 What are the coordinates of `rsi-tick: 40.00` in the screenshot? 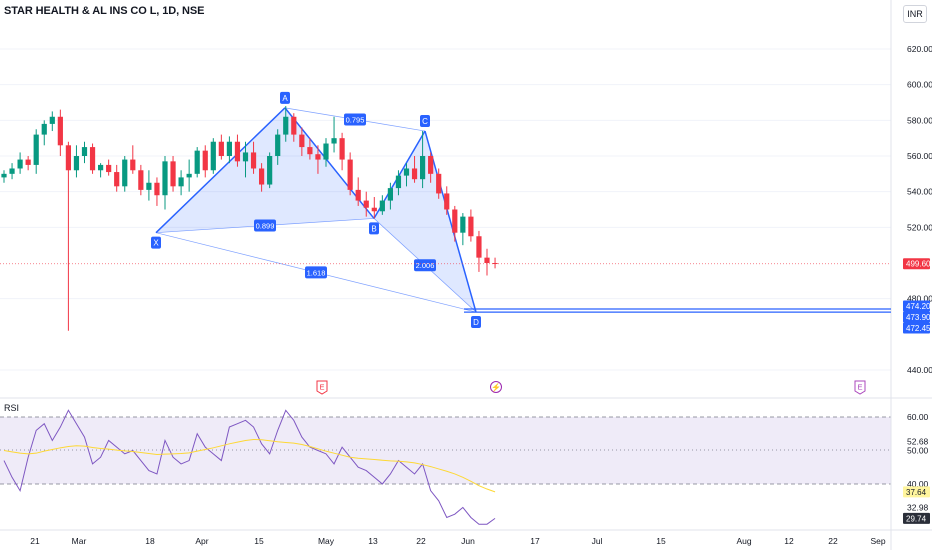 It's located at (918, 484).